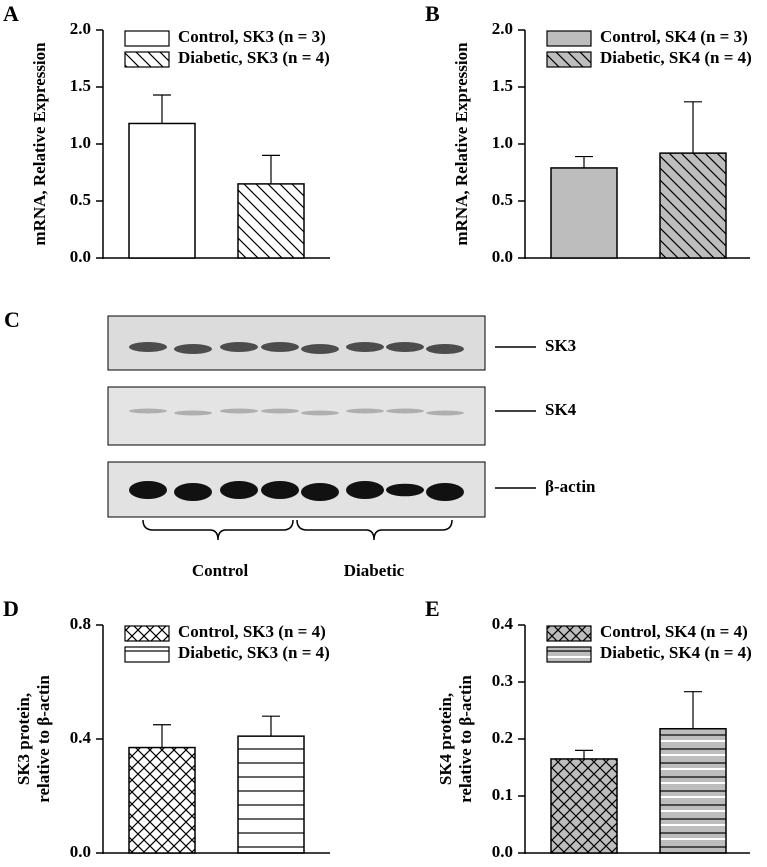 The width and height of the screenshot is (767, 867). What do you see at coordinates (23, 739) in the screenshot?
I see `y-axis-label: SK3 protein,` at bounding box center [23, 739].